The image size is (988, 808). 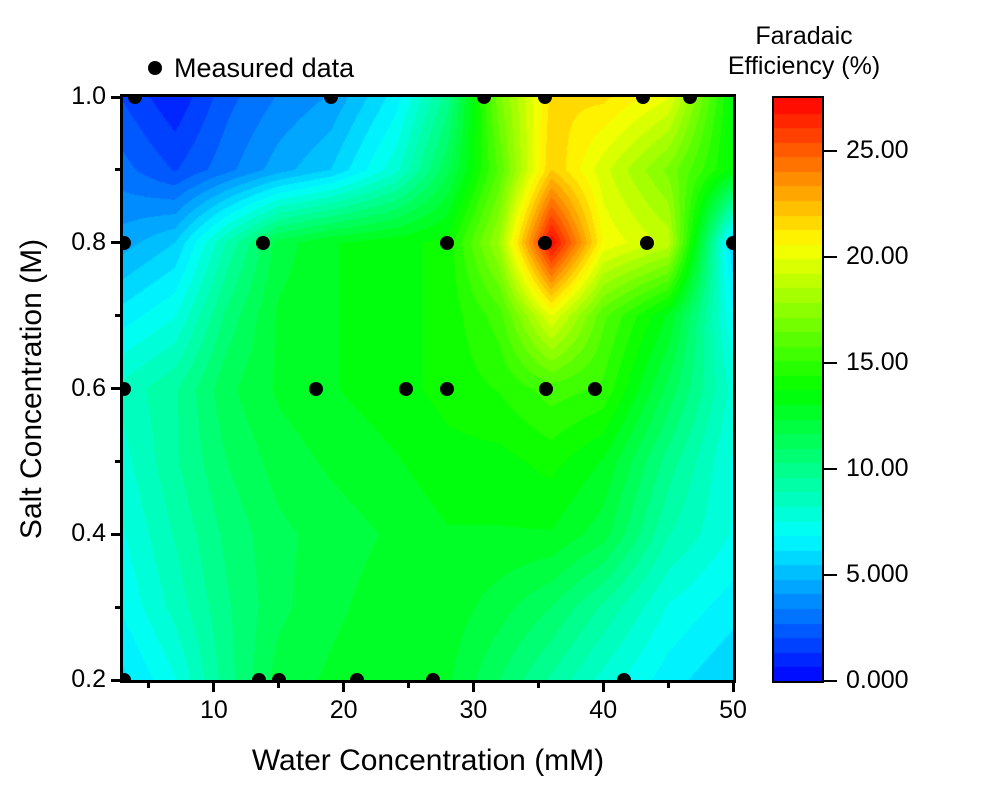 What do you see at coordinates (804, 36) in the screenshot?
I see `colorbar-title-line1: Faradaic` at bounding box center [804, 36].